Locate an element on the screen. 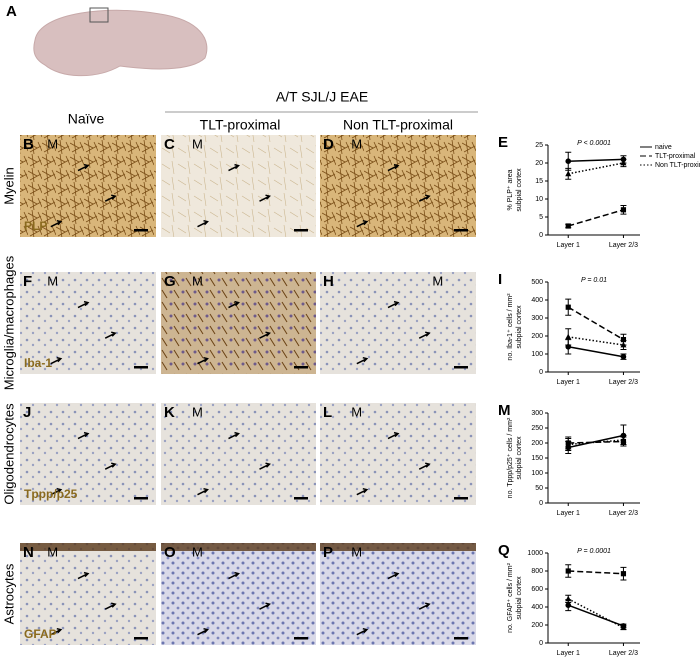  y-tick-label: 5 is located at coordinates (541, 217).